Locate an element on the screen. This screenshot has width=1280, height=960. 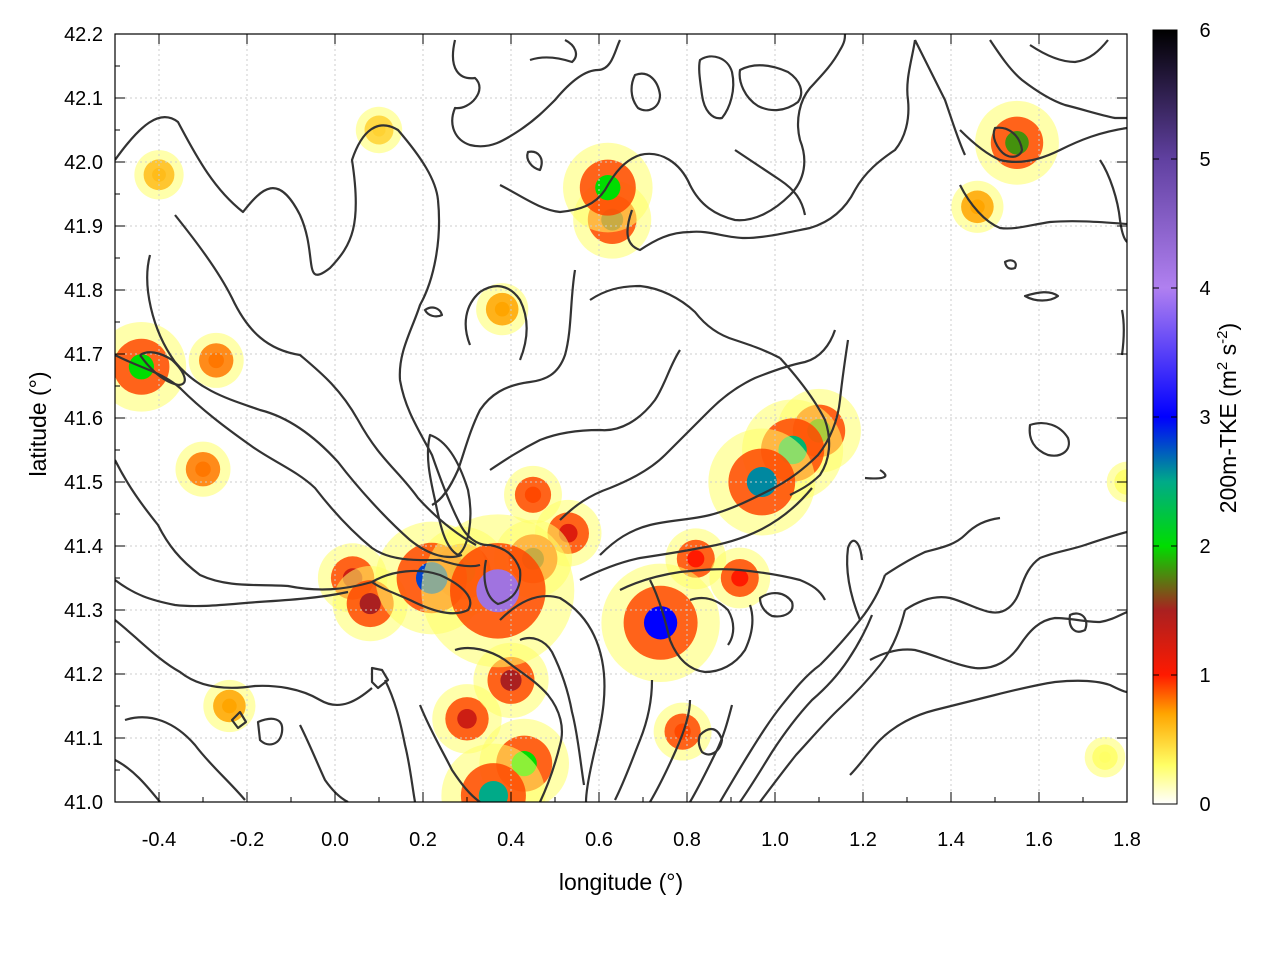
colorbar-tick-label: 1 is located at coordinates (1204, 676).